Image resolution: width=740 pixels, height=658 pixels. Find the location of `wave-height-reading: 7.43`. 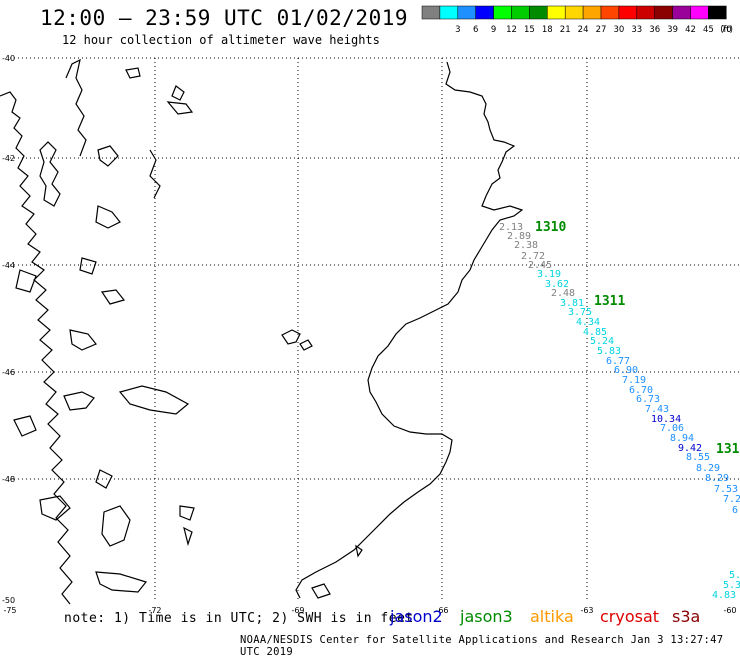

wave-height-reading: 7.43 is located at coordinates (657, 409).